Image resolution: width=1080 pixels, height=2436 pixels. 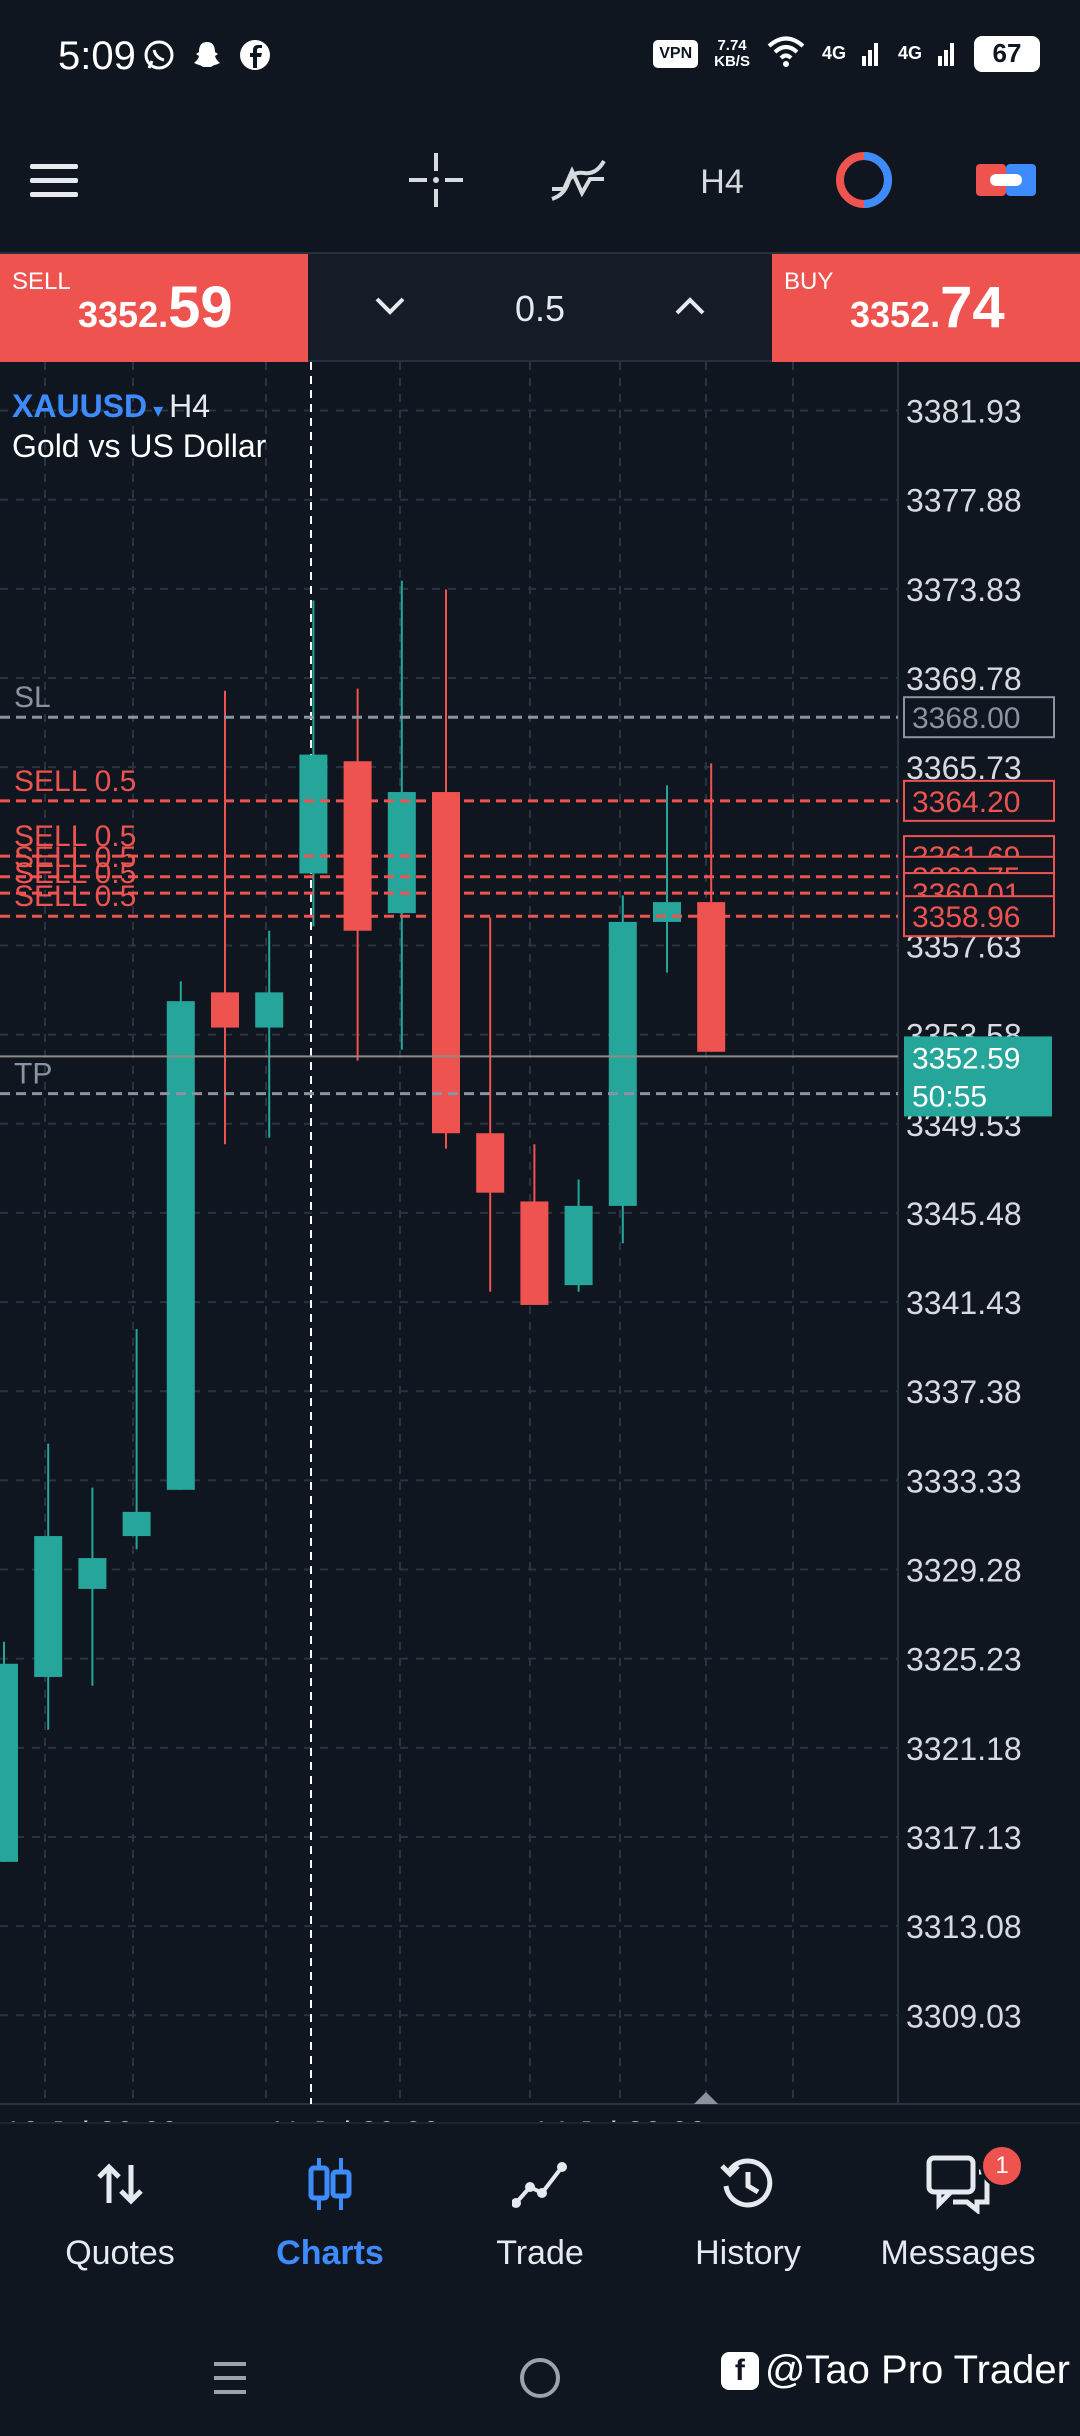 I want to click on volume-value: 0.5, so click(x=540, y=308).